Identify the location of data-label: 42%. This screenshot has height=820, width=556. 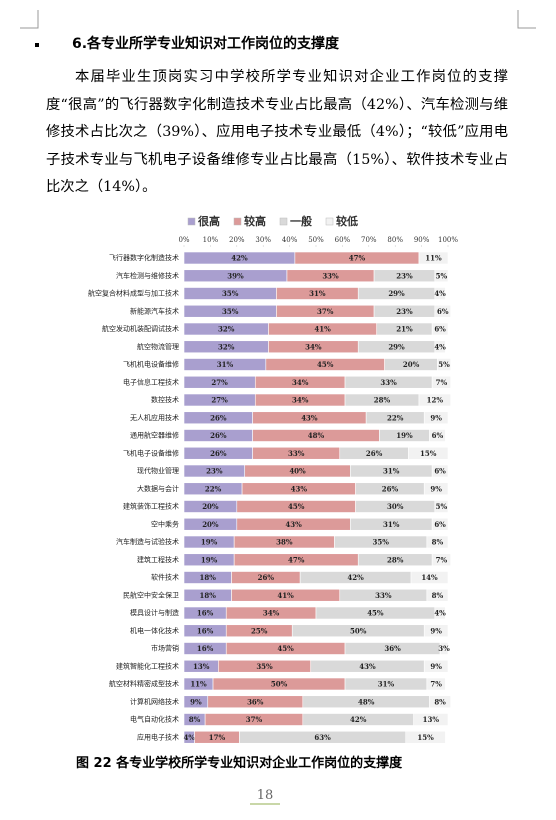
(239, 258).